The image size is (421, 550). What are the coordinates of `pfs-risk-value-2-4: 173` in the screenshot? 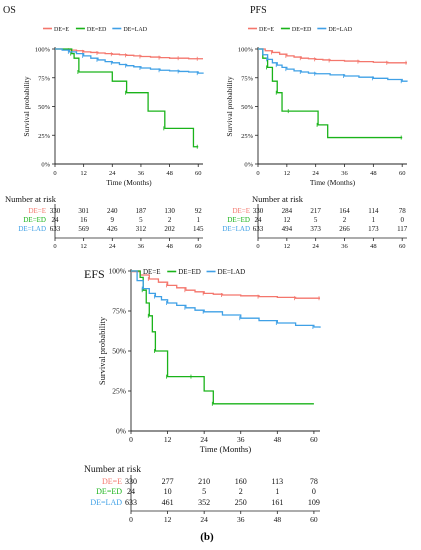 It's located at (373, 229).